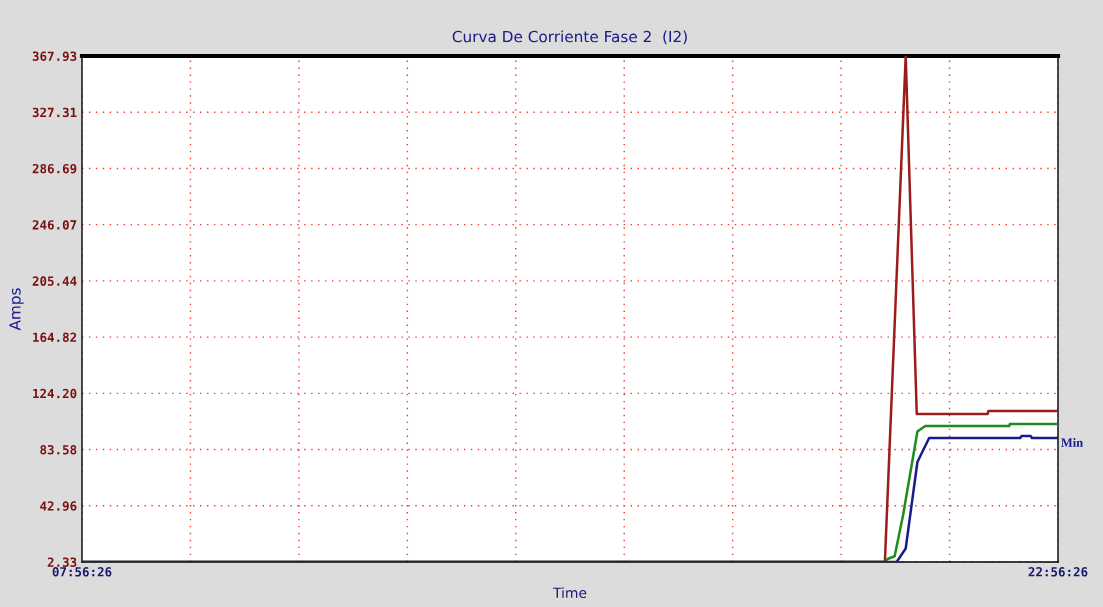 The height and width of the screenshot is (607, 1103). I want to click on x-tick-label: 22:56:26, so click(1058, 572).